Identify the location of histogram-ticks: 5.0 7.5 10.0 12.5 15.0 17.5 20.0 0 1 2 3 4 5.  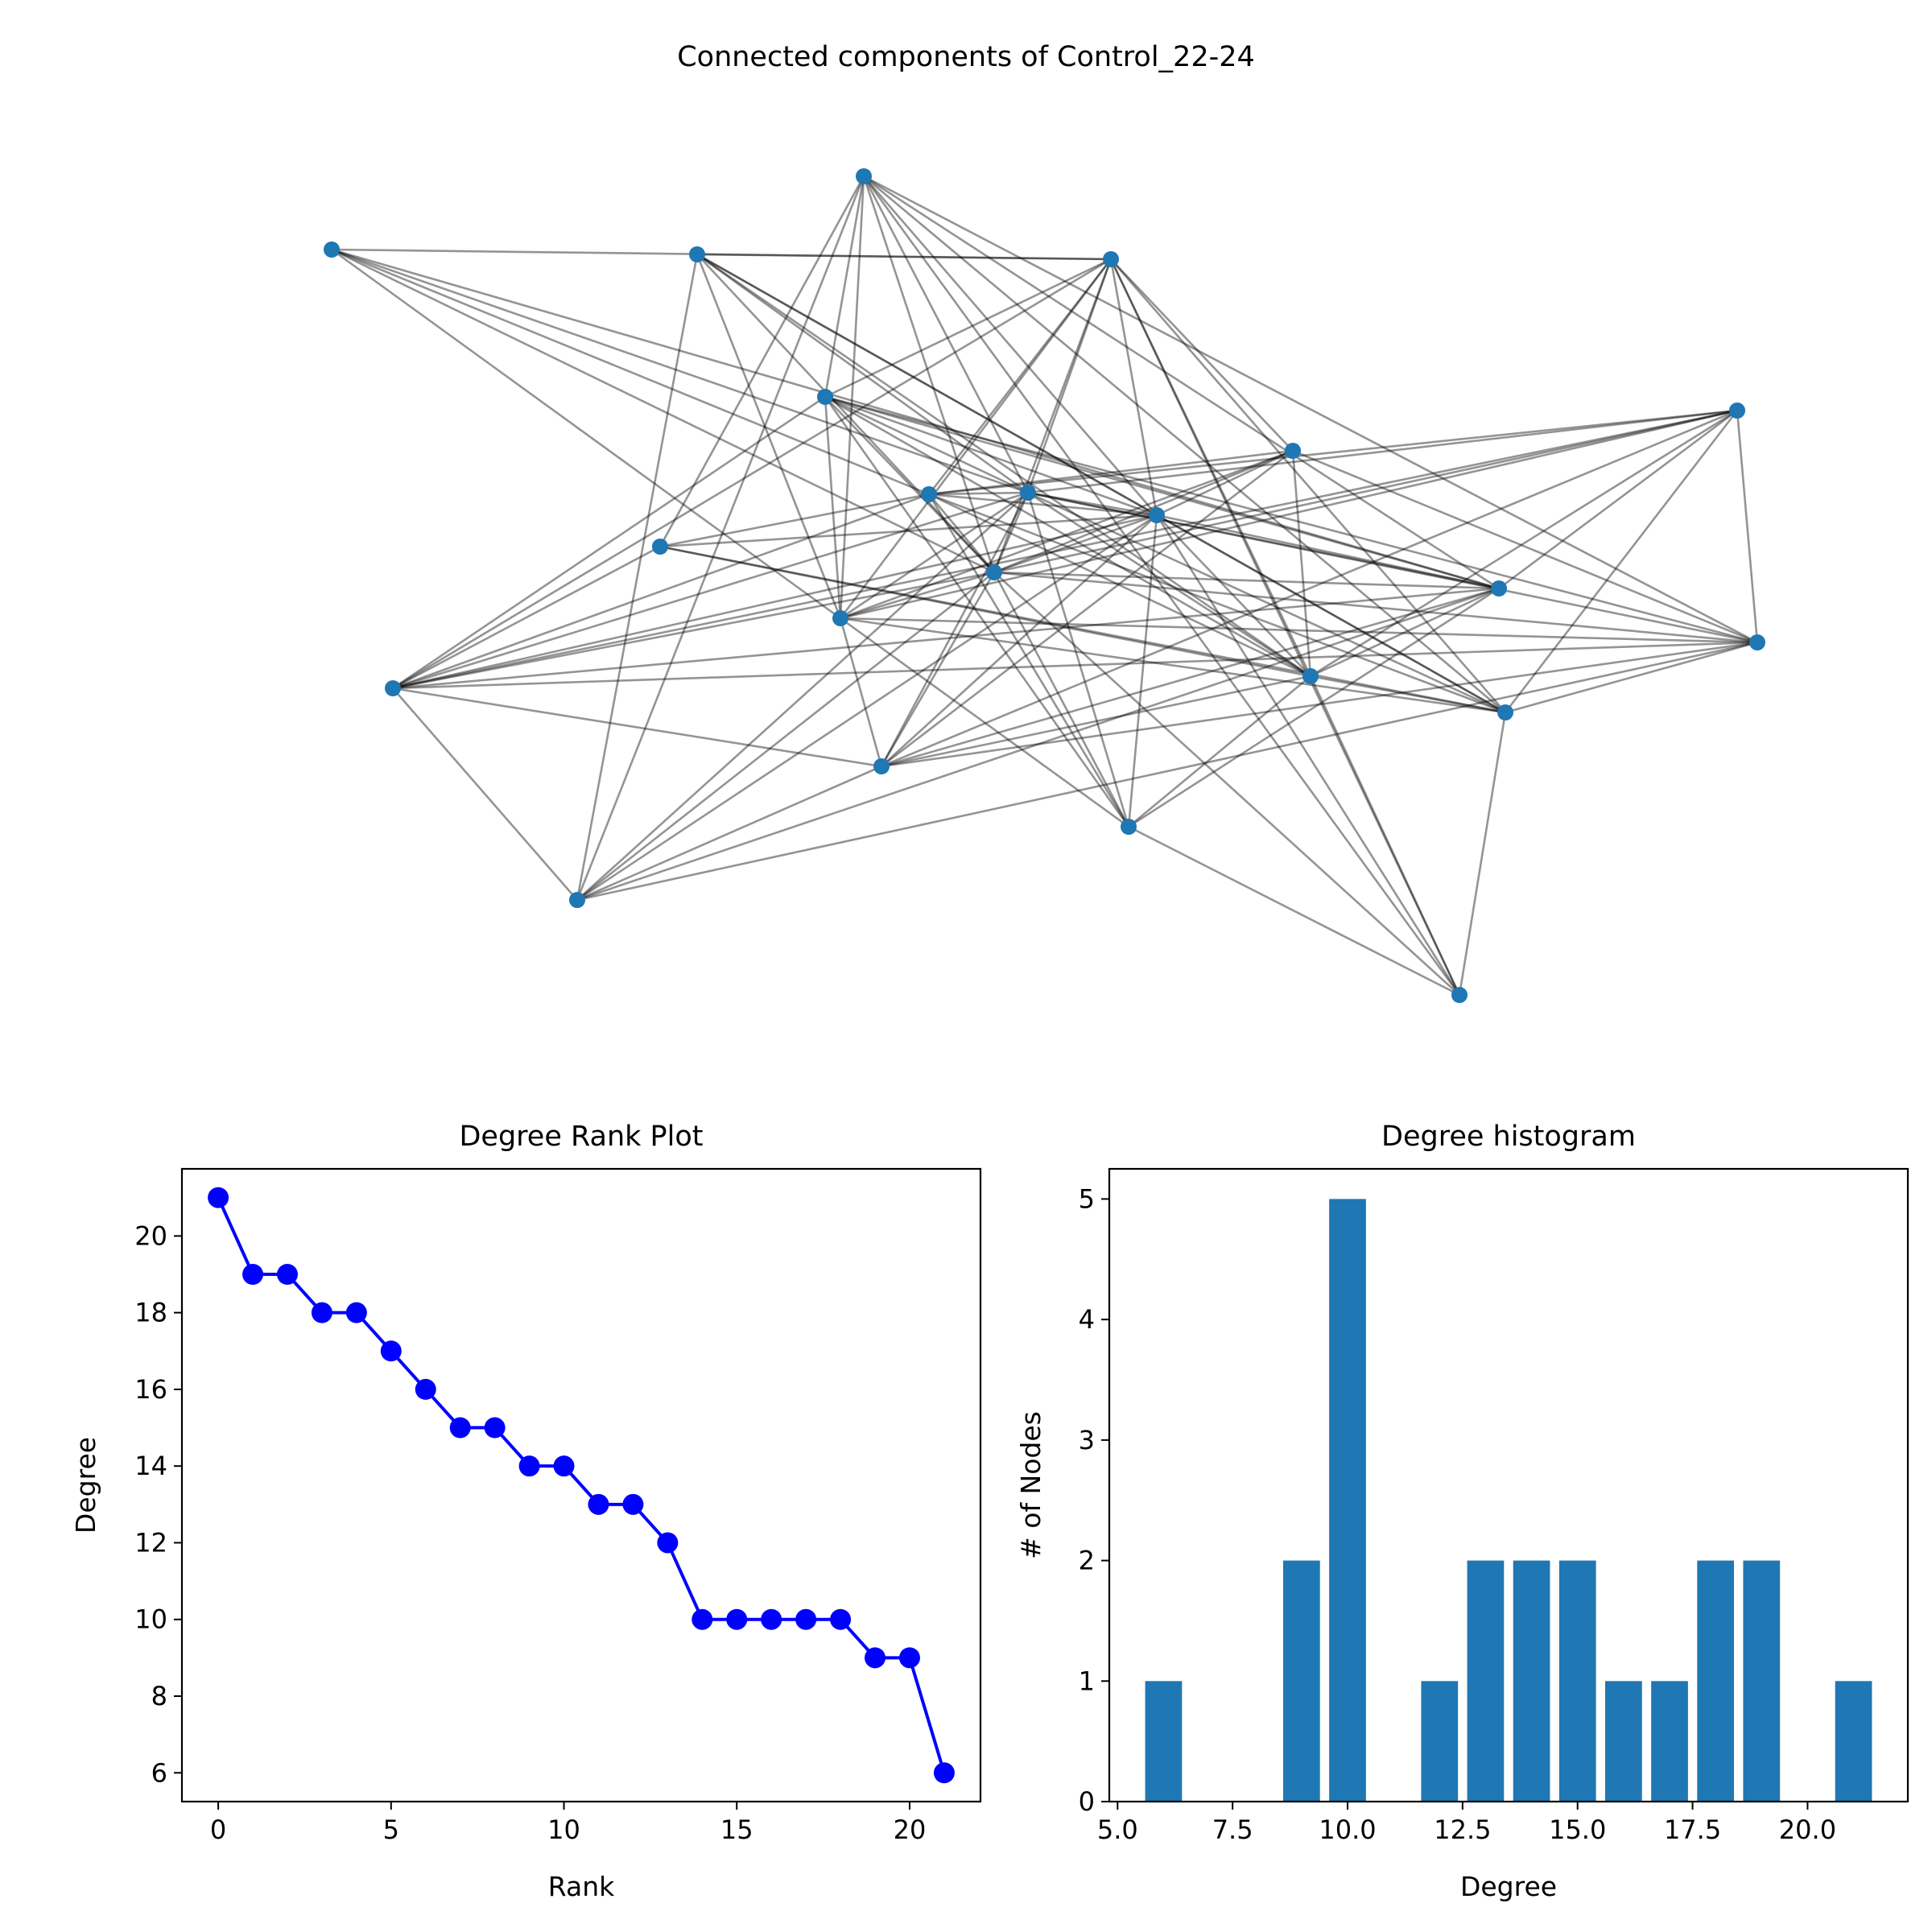
(1457, 1514).